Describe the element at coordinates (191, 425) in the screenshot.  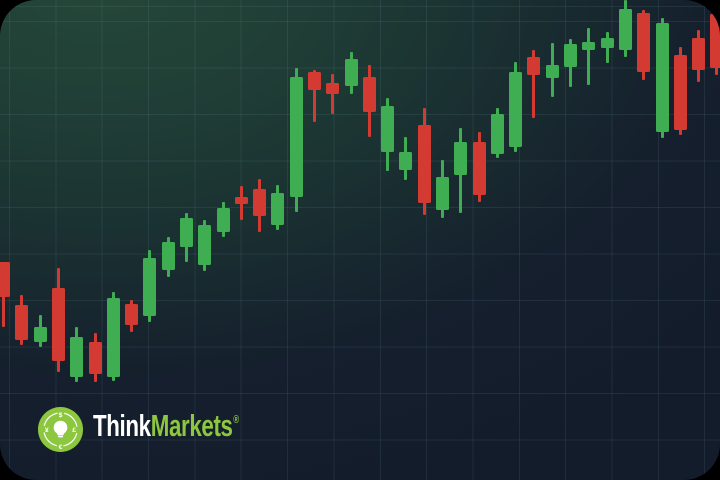
I see `logo-text-markets: Markets` at that location.